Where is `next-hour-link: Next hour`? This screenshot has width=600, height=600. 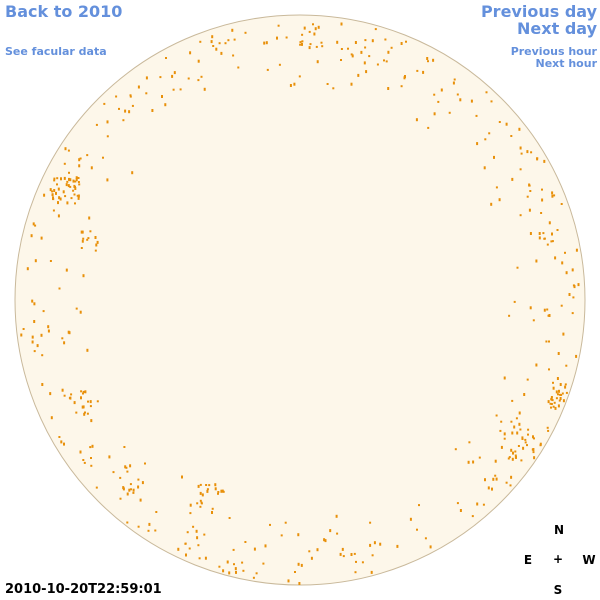
next-hour-link: Next hour is located at coordinates (566, 63).